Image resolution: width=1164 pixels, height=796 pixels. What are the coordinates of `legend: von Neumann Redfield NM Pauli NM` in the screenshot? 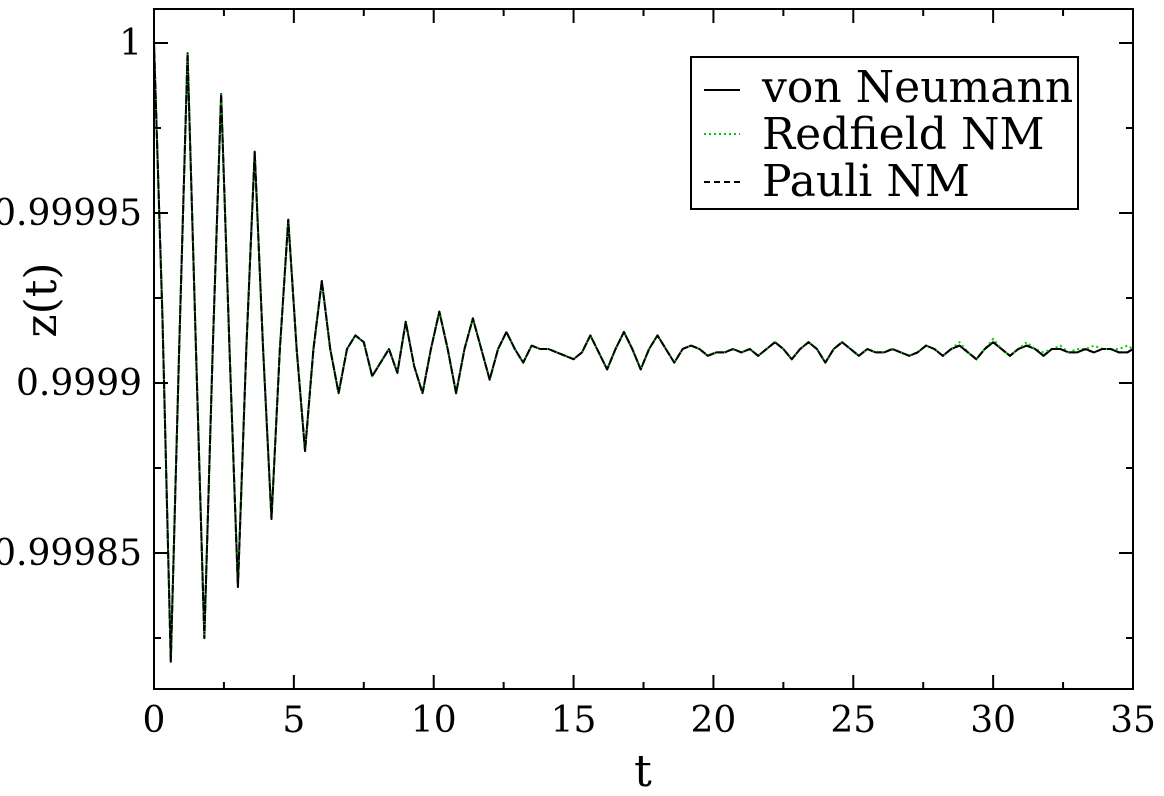 It's located at (884, 133).